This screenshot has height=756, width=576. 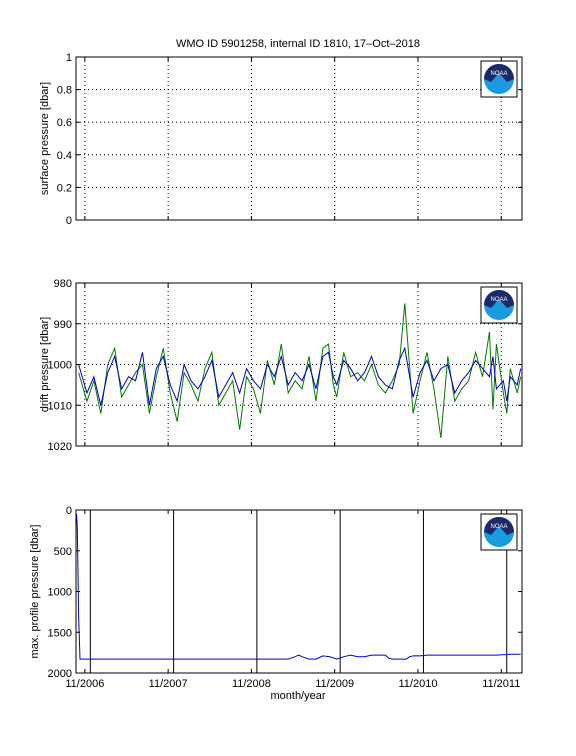 I want to click on y-tick-label: 0.4, so click(x=64, y=156).